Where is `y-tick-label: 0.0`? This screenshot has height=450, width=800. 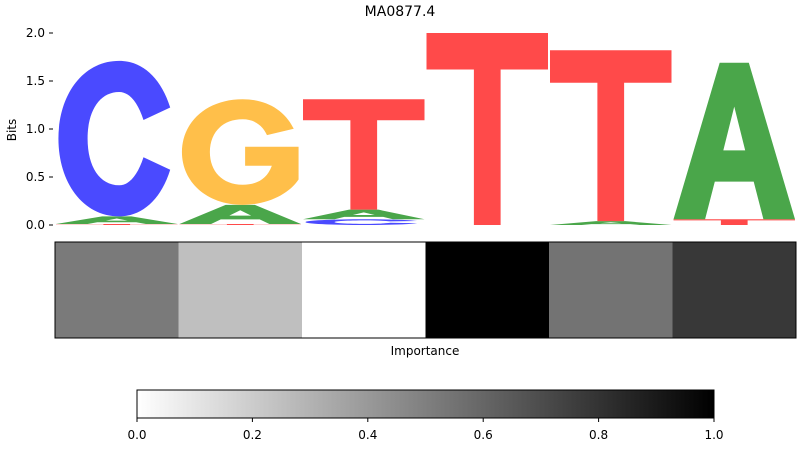
y-tick-label: 0.0 is located at coordinates (35, 225).